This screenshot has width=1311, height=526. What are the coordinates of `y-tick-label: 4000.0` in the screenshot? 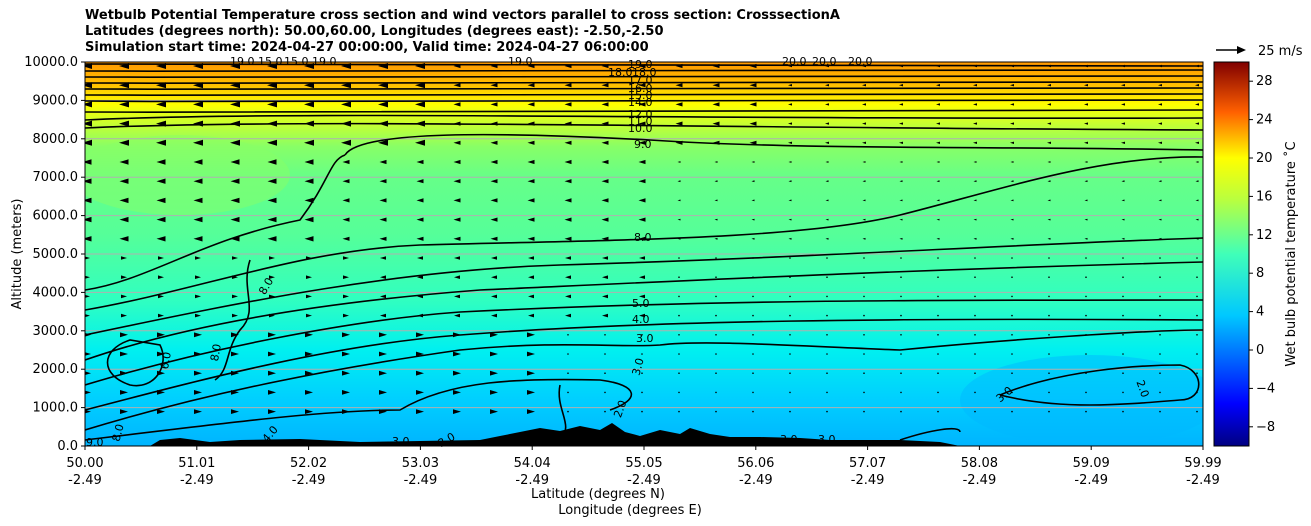 It's located at (56, 292).